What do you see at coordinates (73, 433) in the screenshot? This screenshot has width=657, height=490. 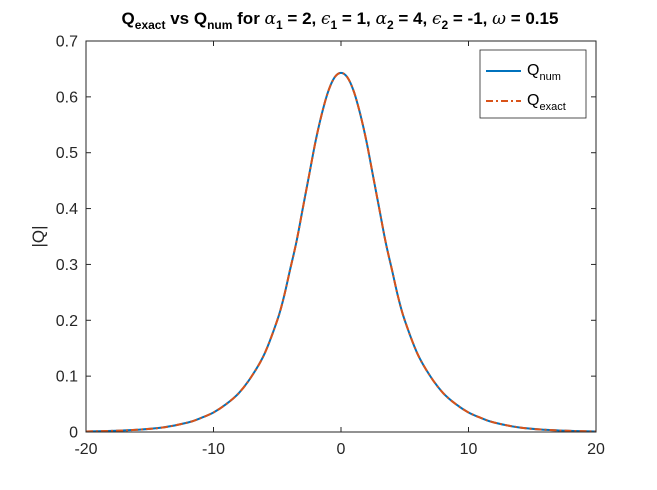 I see `y-tick-label: 0` at bounding box center [73, 433].